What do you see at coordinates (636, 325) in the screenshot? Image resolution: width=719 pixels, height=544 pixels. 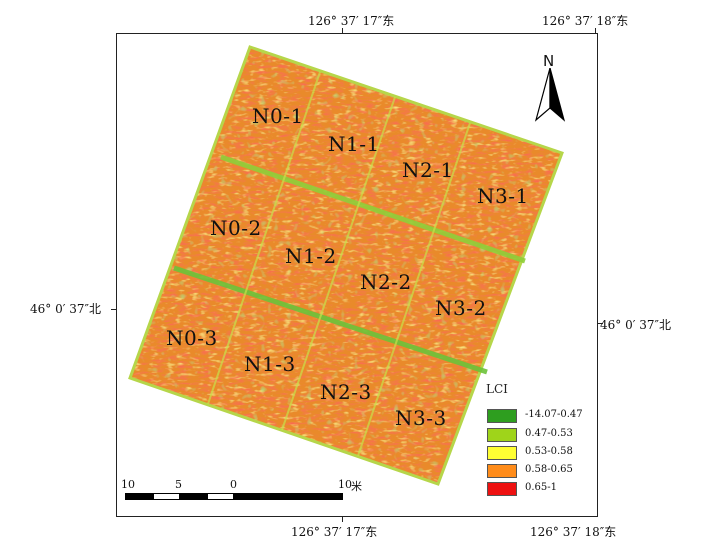 I see `coord-right: 46° 0′ 37″北` at bounding box center [636, 325].